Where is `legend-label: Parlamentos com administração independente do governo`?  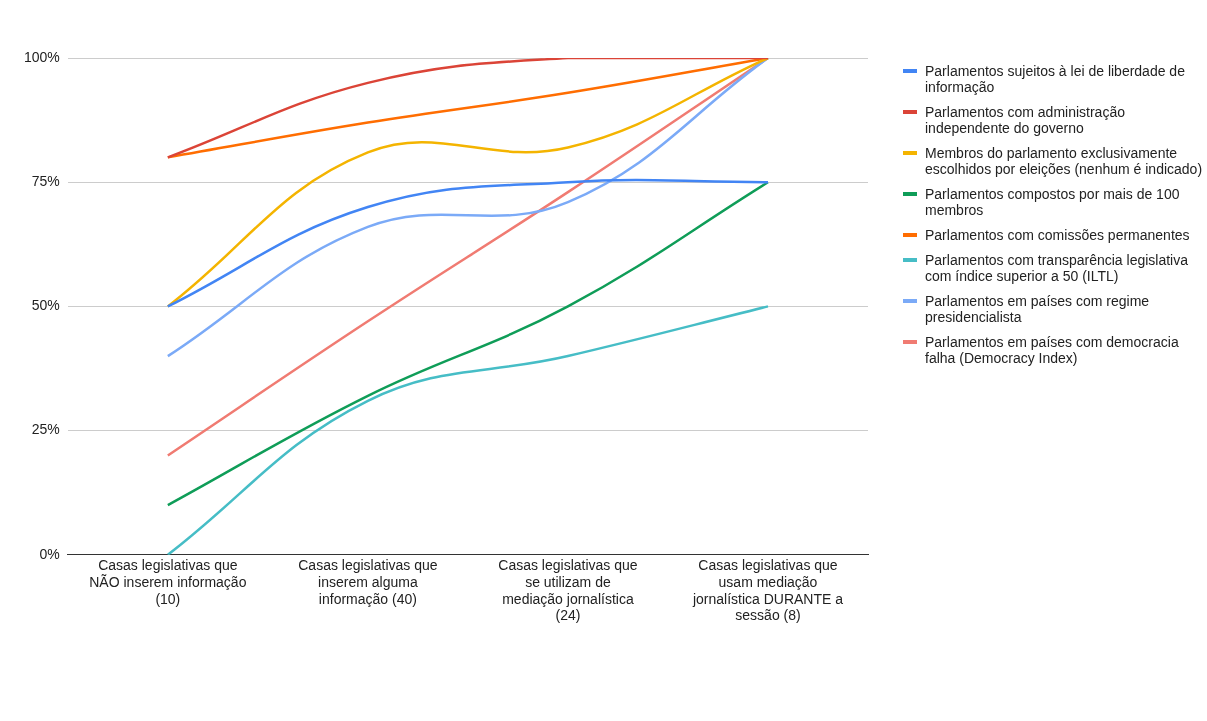
legend-label: Parlamentos com administração independente do governo is located at coordinates (1025, 120).